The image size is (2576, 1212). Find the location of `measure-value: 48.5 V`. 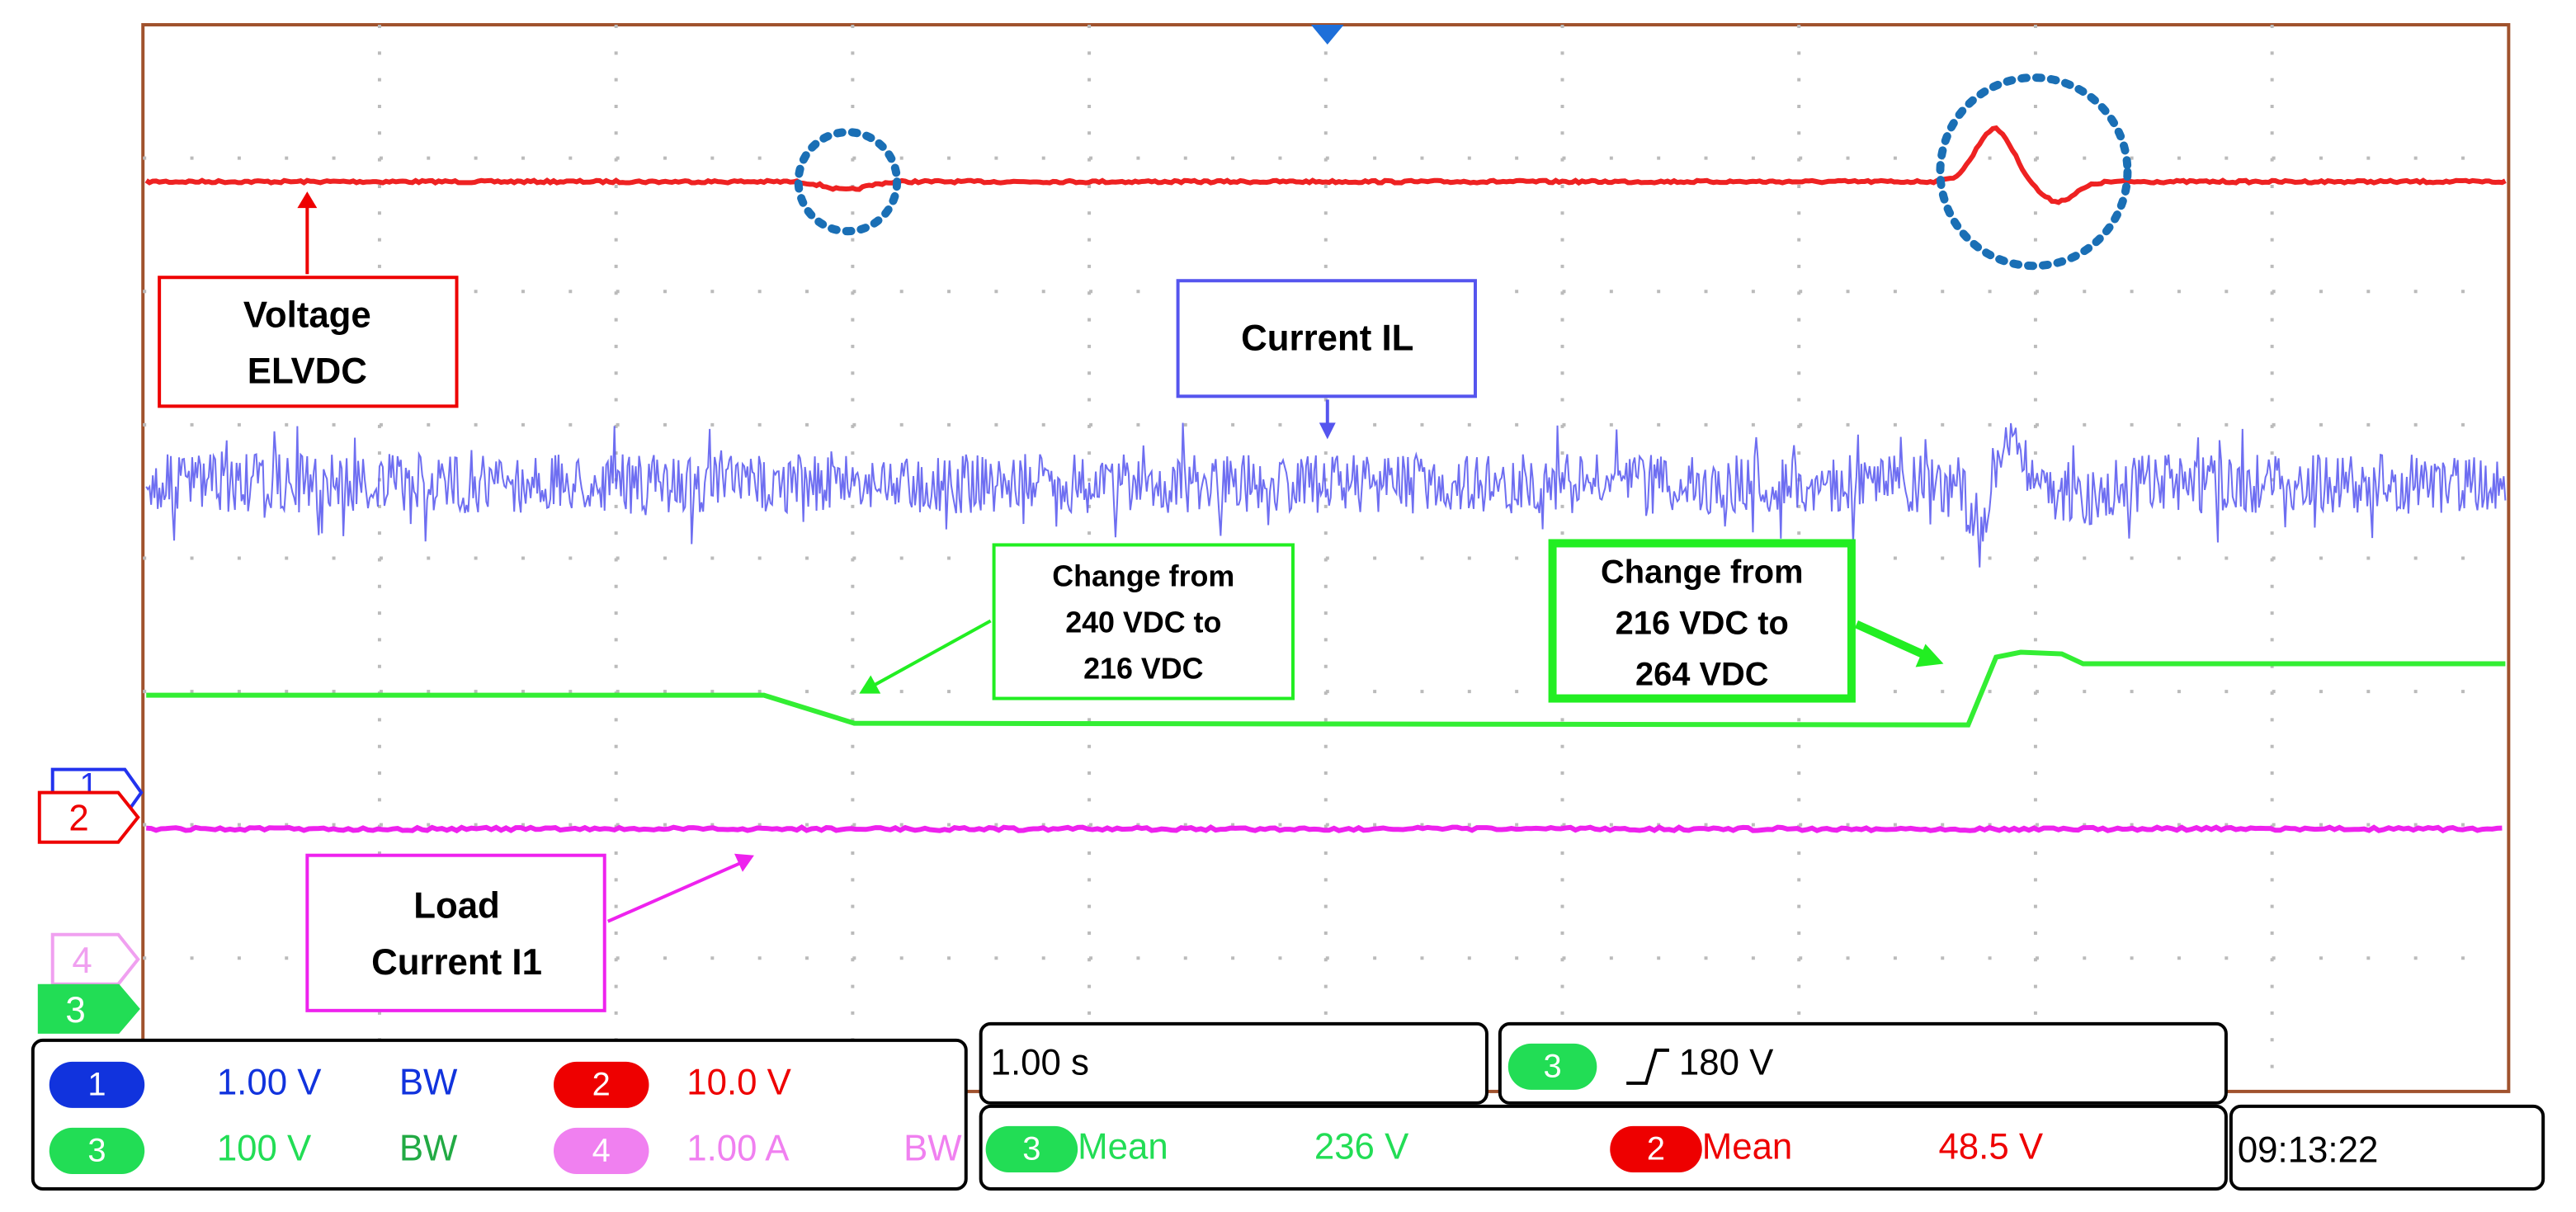

measure-value: 48.5 V is located at coordinates (1990, 1146).